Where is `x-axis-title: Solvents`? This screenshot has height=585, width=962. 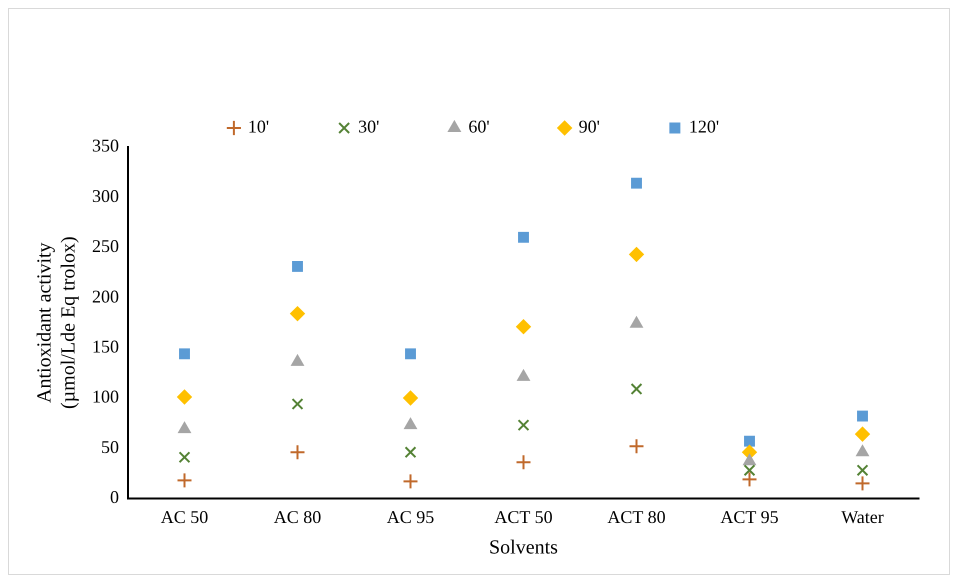
x-axis-title: Solvents is located at coordinates (523, 547).